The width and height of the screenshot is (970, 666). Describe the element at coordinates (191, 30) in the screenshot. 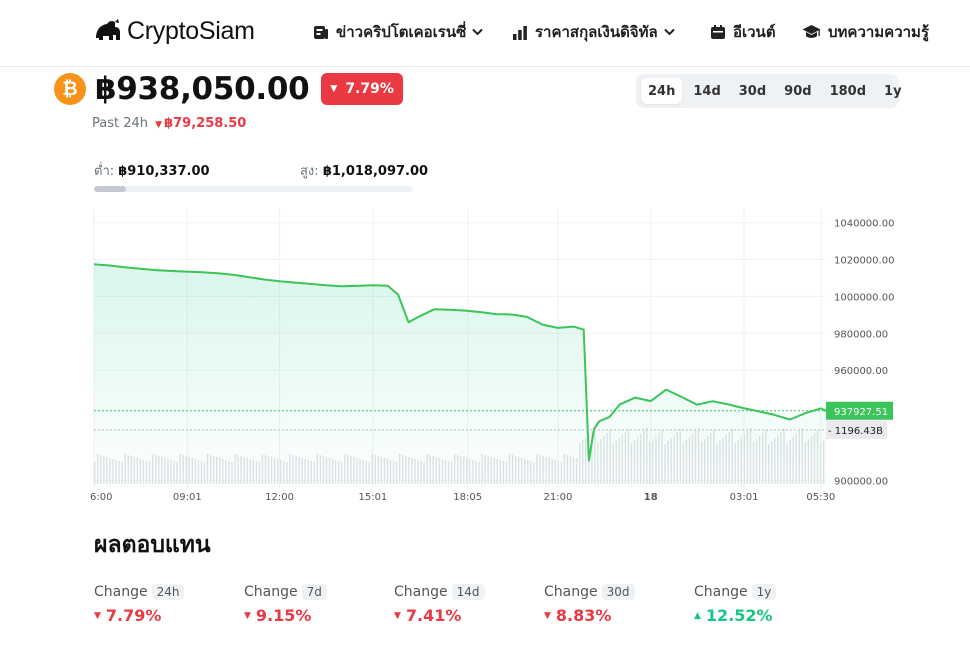

I see `logo-text: CryptoSiam` at that location.